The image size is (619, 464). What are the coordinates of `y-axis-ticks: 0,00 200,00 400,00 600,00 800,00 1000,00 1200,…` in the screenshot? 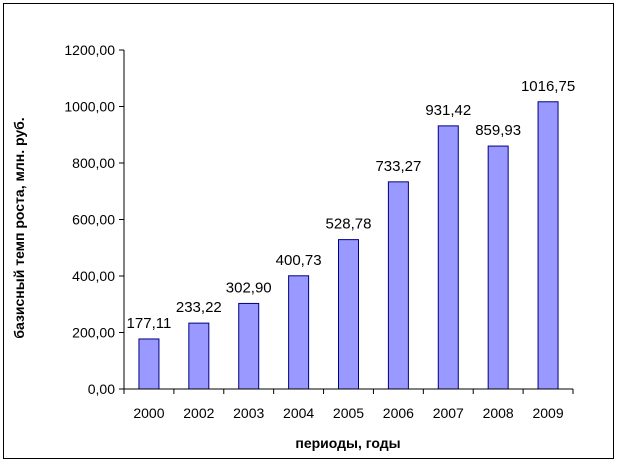 It's located at (94, 219).